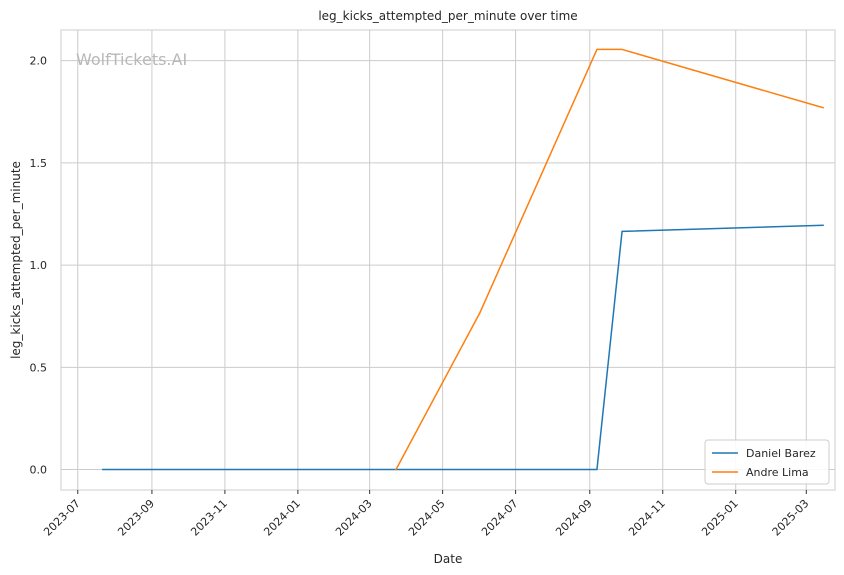 The height and width of the screenshot is (575, 844). What do you see at coordinates (448, 559) in the screenshot?
I see `x-axis-title: Date` at bounding box center [448, 559].